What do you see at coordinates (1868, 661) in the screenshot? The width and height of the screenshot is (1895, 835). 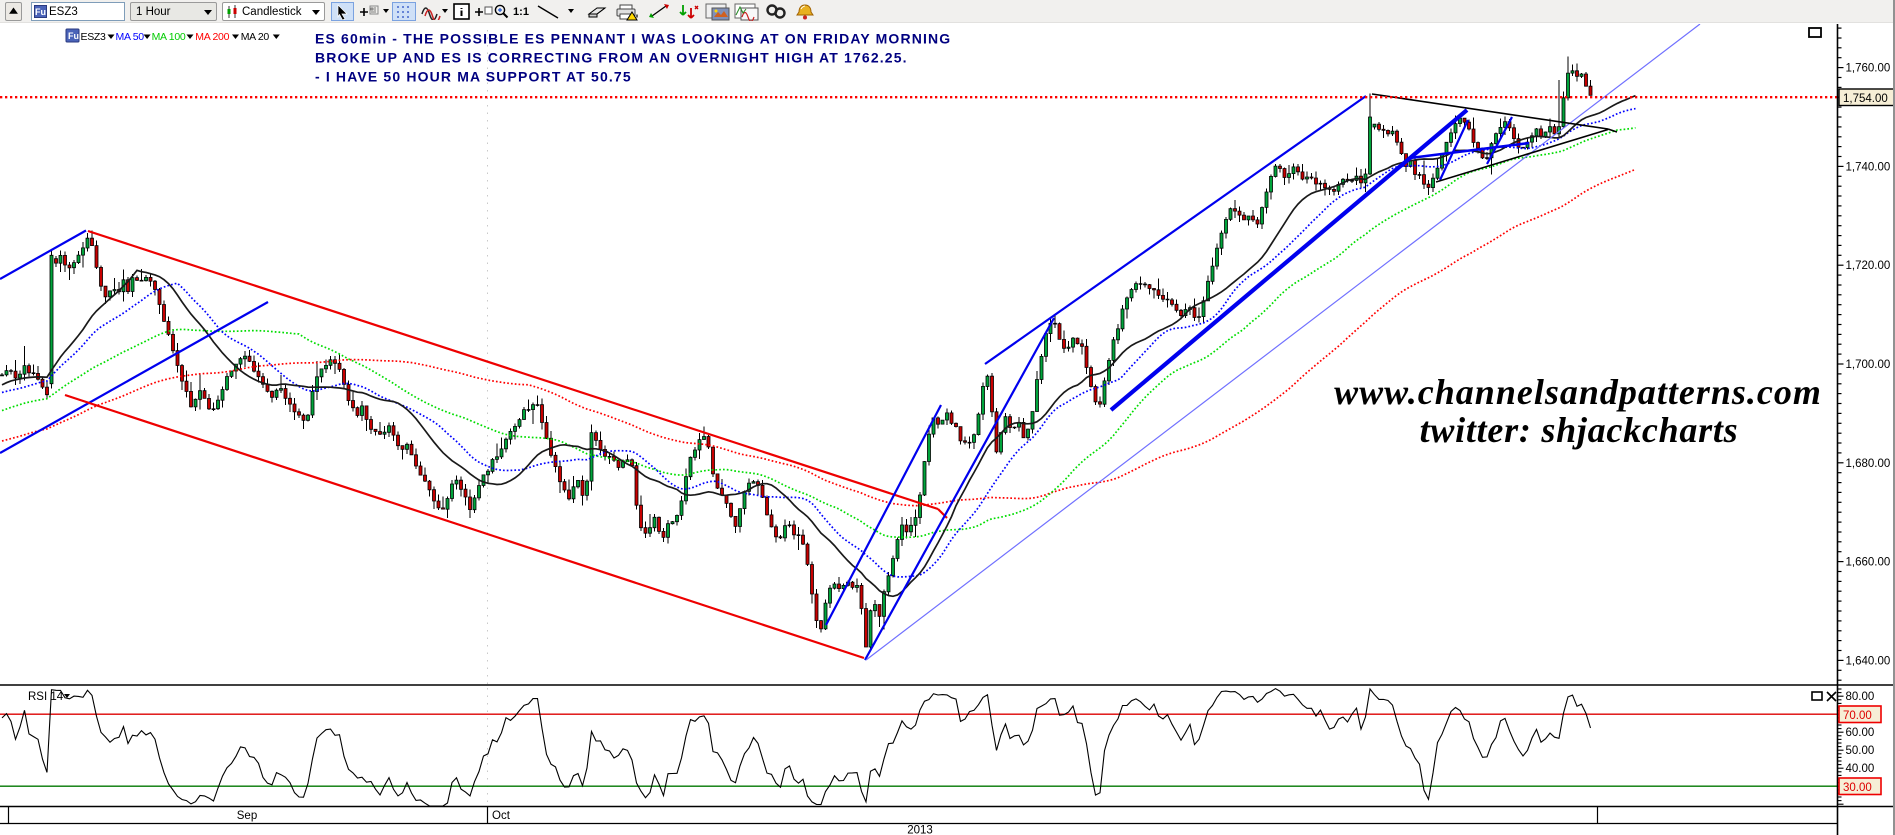 I see `svg-text: 1,640.00` at bounding box center [1868, 661].